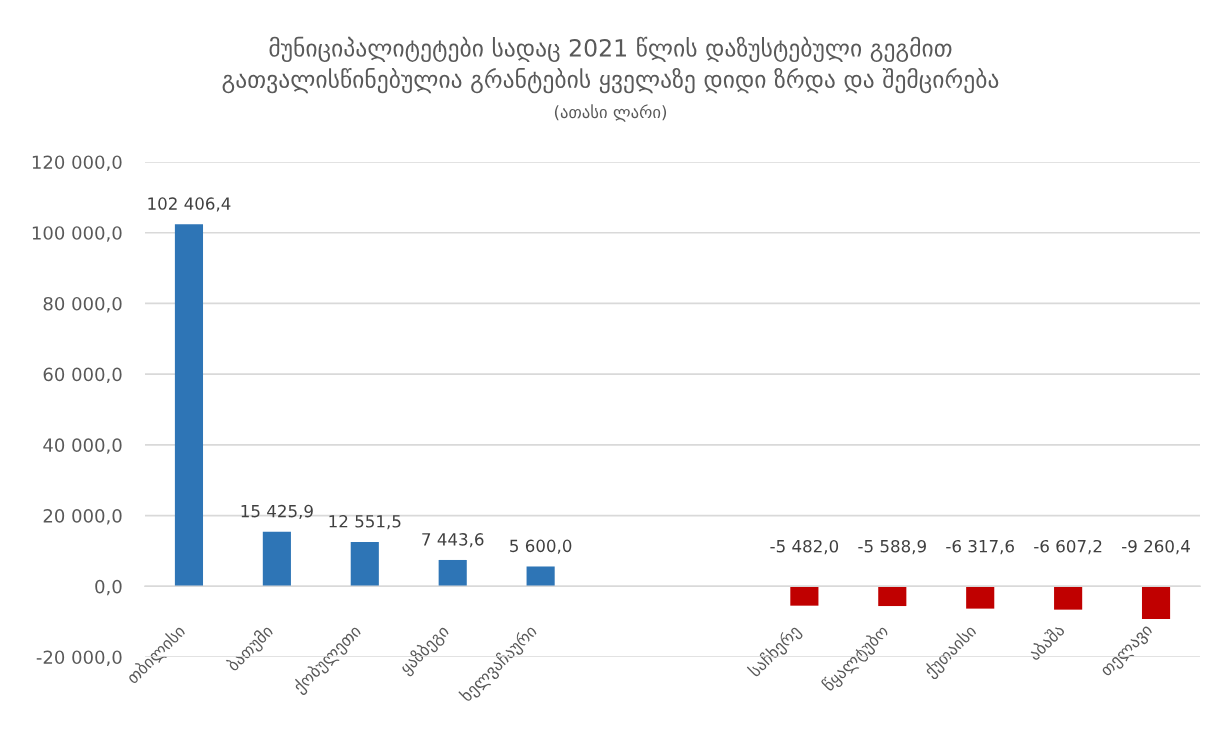 The image size is (1221, 734). What do you see at coordinates (1156, 547) in the screenshot?
I see `data-label: -9 260,4` at bounding box center [1156, 547].